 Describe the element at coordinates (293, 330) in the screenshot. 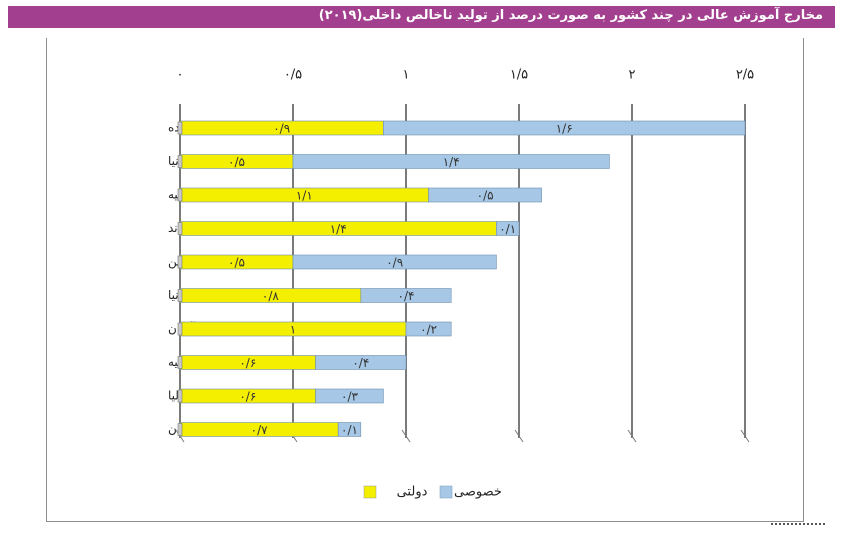

I see `data-label-public: ۱` at that location.